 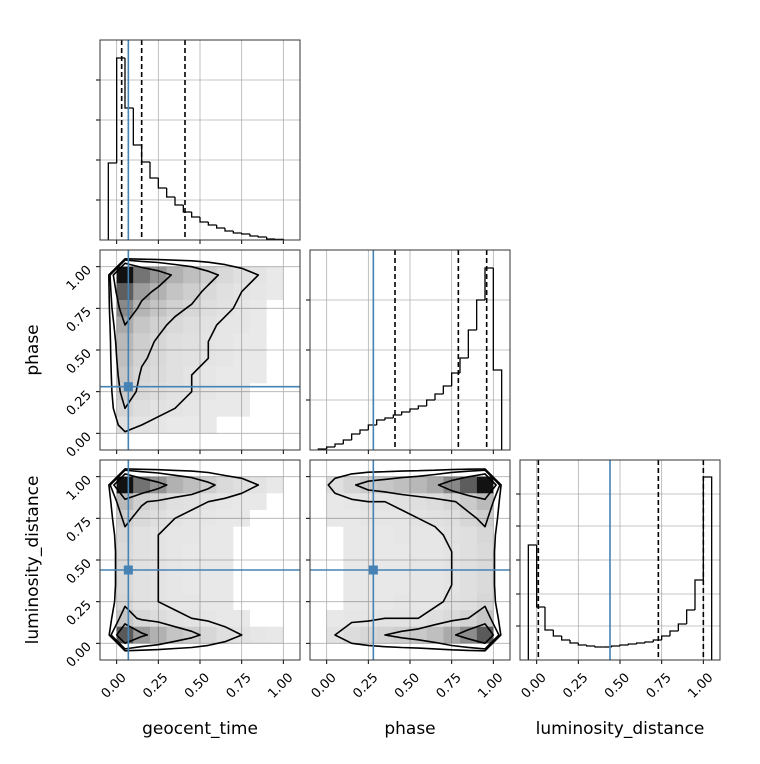 What do you see at coordinates (365, 685) in the screenshot?
I see `x-tick-label: 0.25` at bounding box center [365, 685].